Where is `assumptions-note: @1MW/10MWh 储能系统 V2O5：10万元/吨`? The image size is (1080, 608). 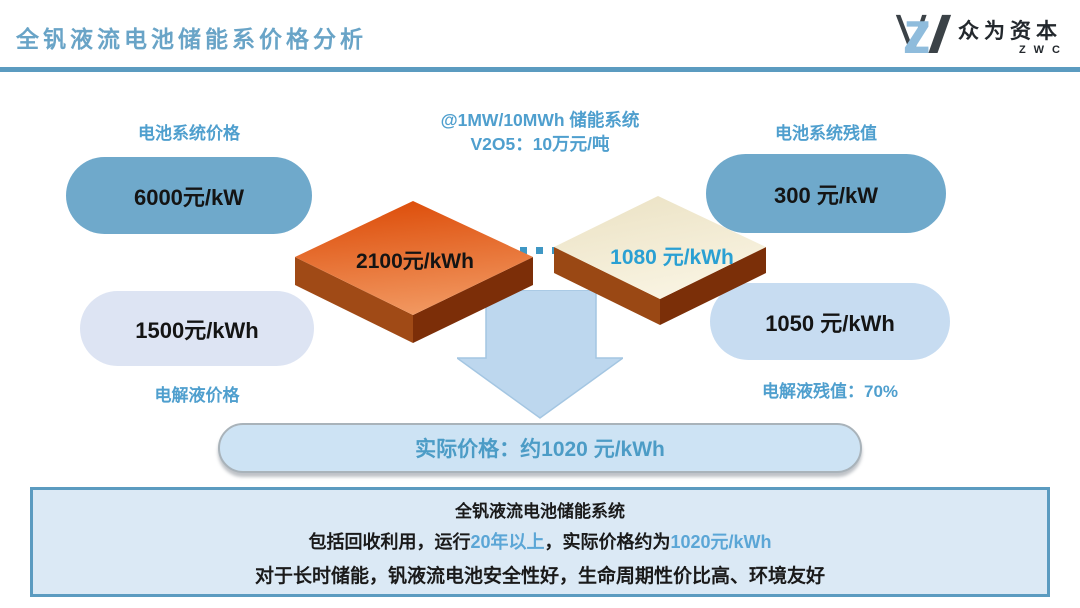
assumptions-note: @1MW/10MWh 储能系统 V2O5：10万元/吨 is located at coordinates (540, 132).